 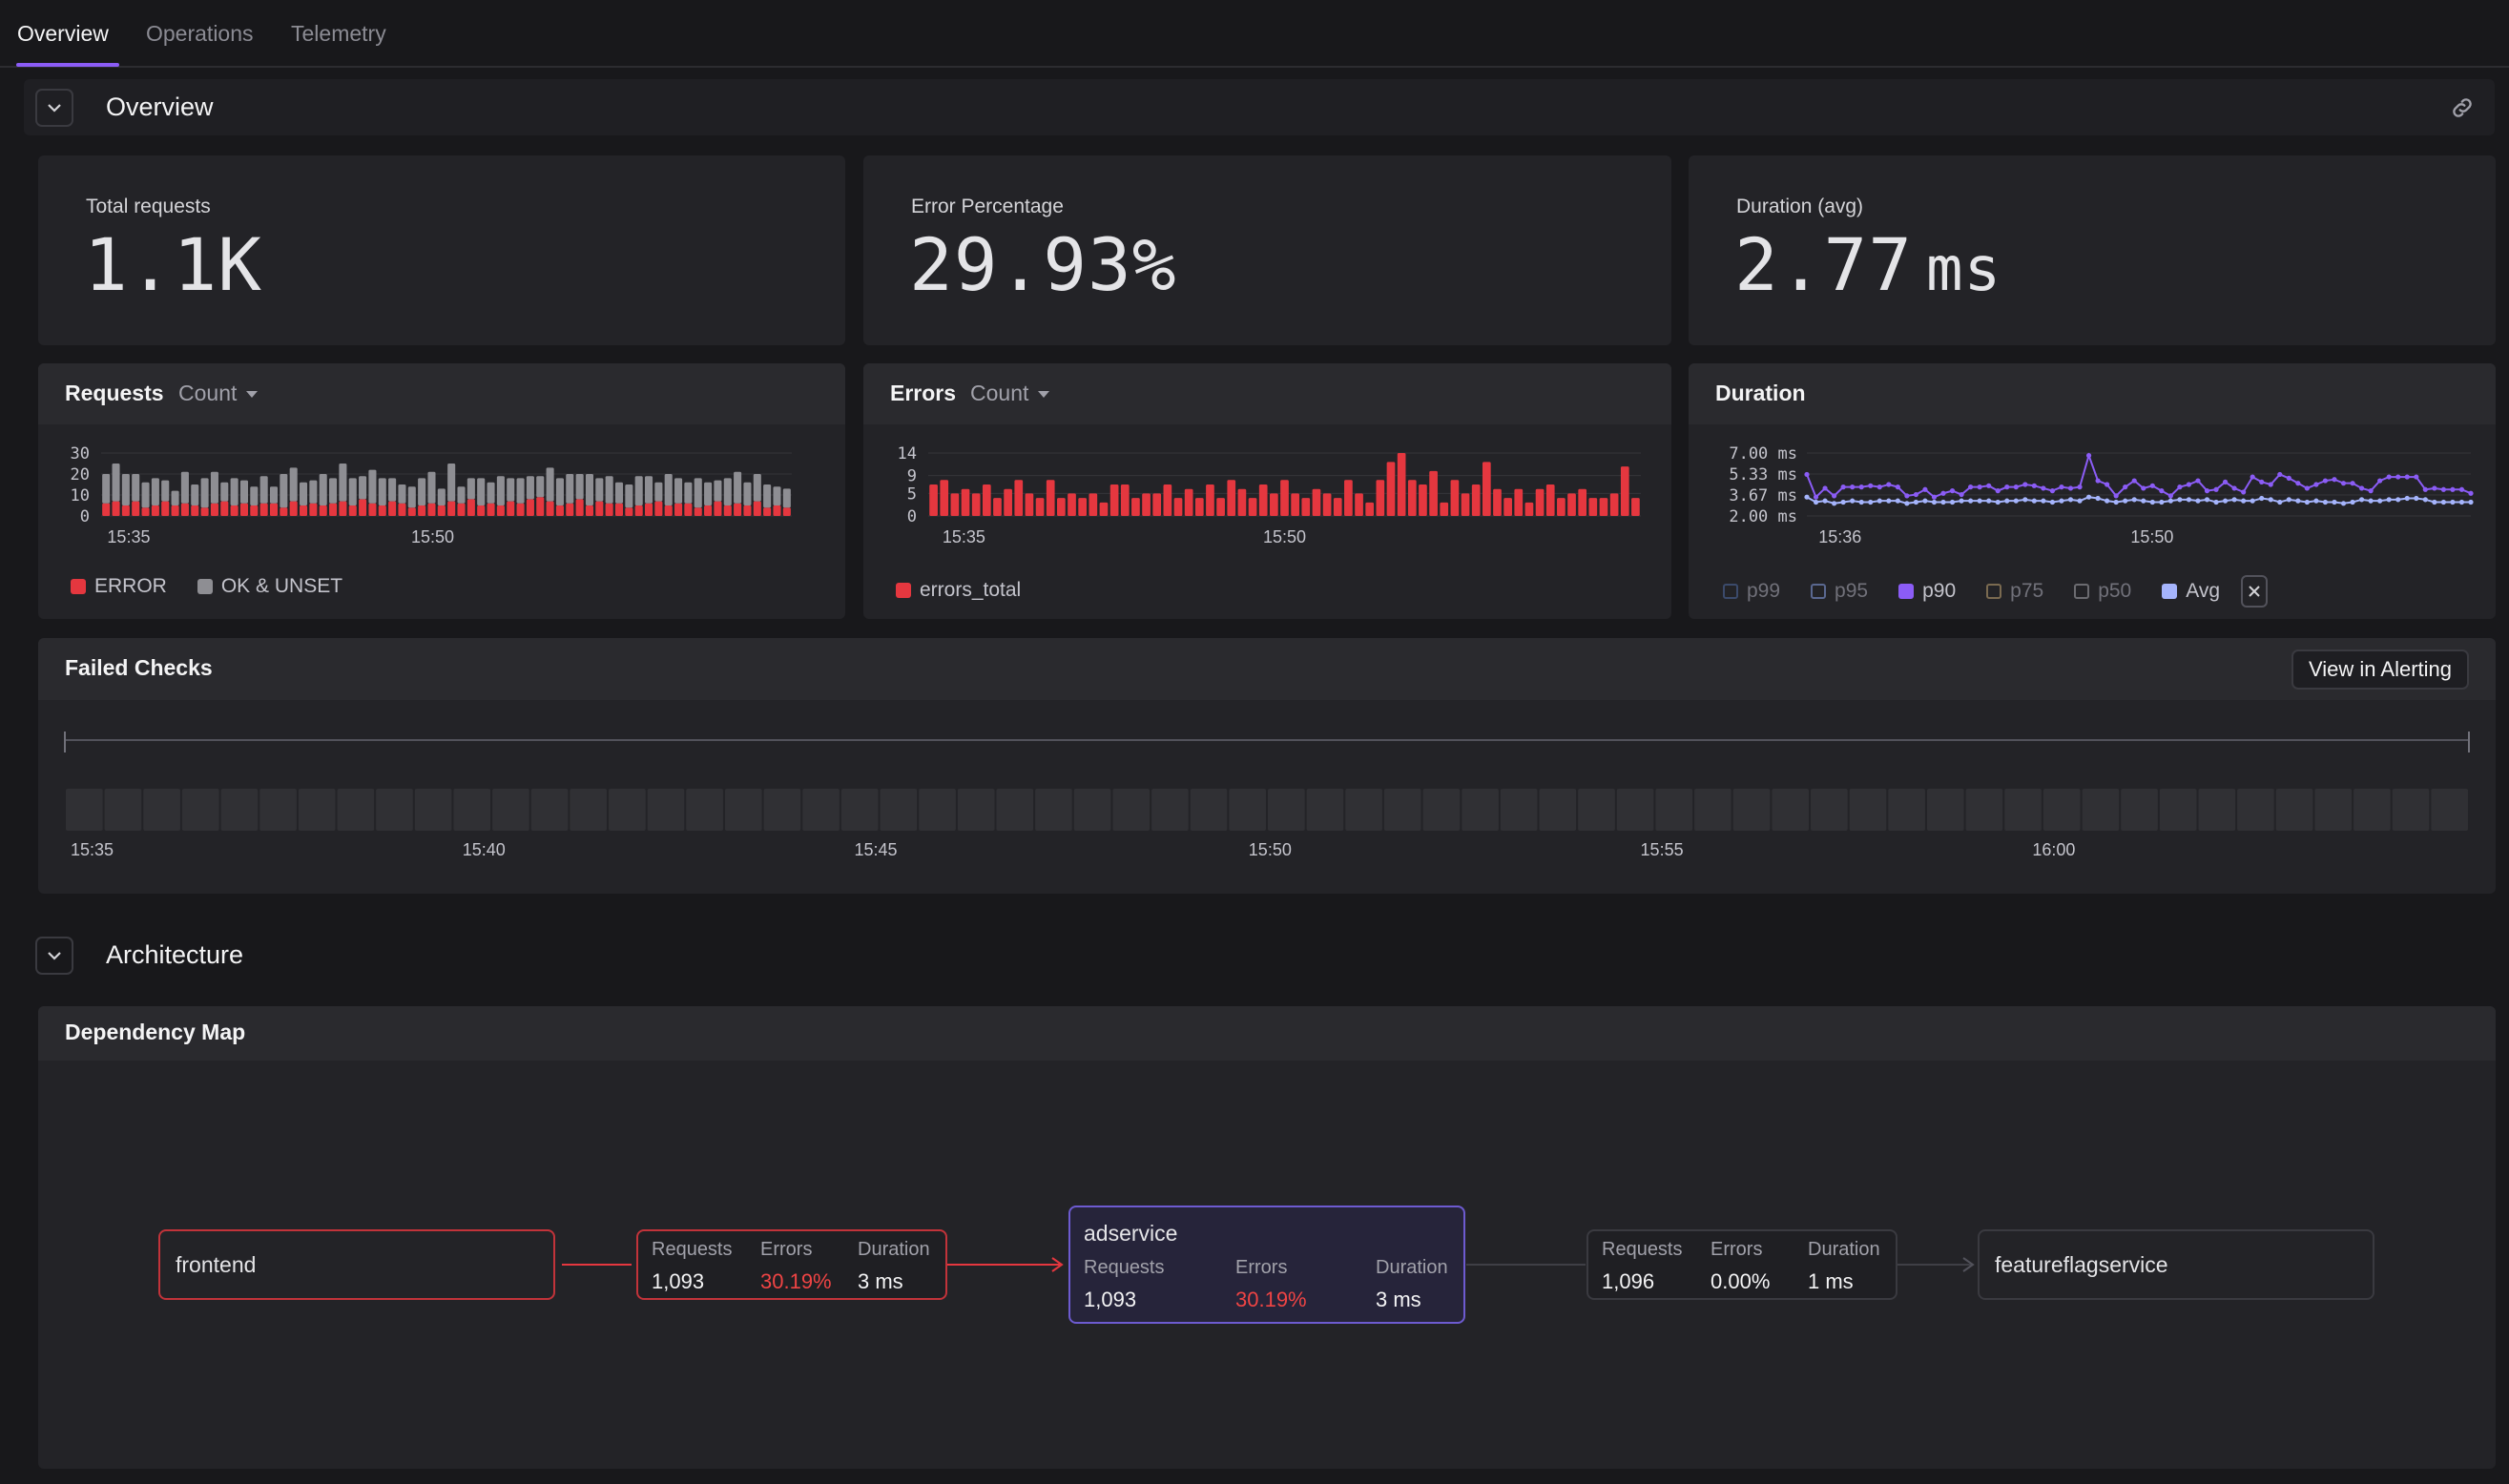 I want to click on legend-item-p95: p95, so click(x=1839, y=591).